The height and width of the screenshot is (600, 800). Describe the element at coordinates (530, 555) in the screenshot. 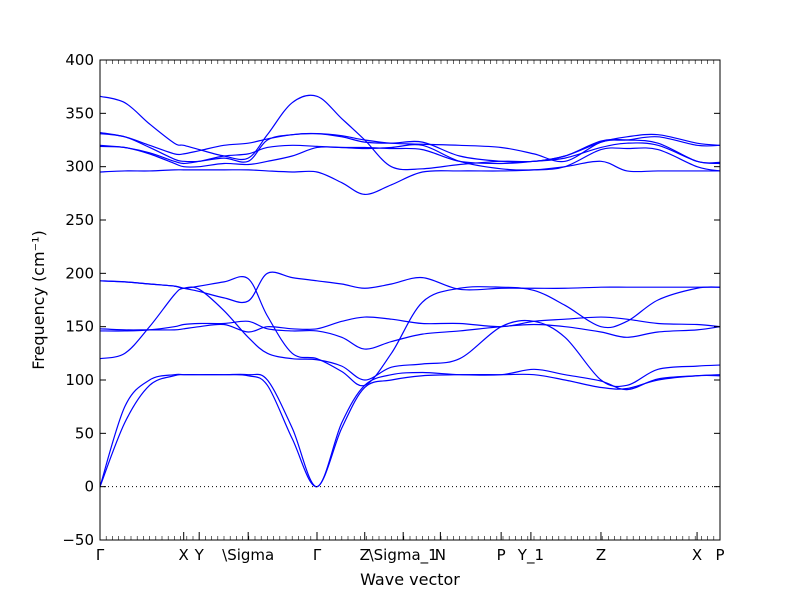

I see `x-kpoint-label: Y_1` at that location.